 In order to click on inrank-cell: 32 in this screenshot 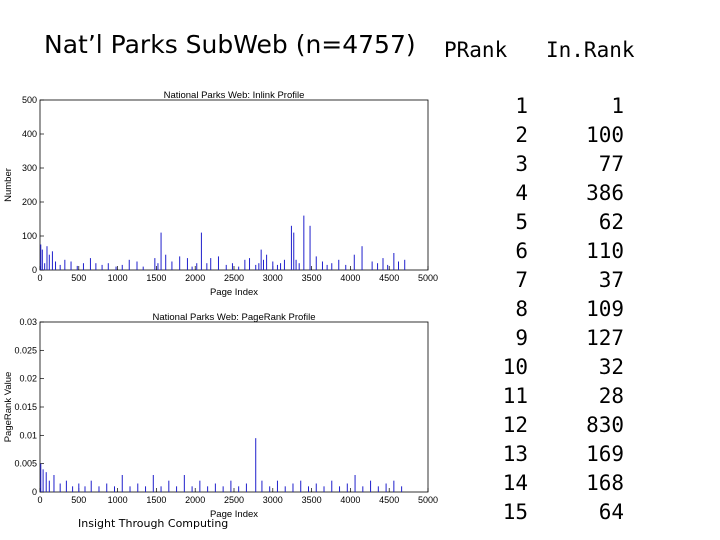, I will do `click(611, 367)`.